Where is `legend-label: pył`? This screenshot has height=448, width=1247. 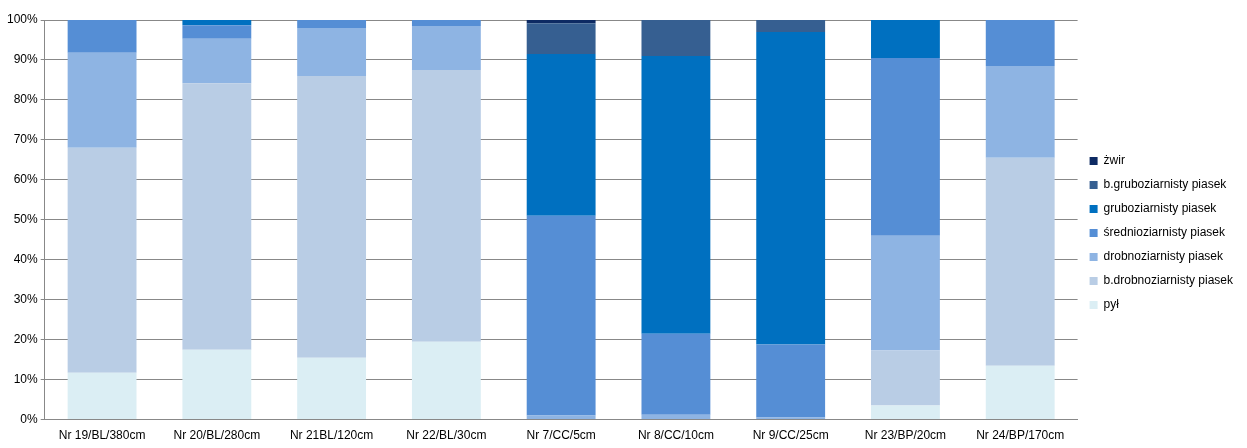
legend-label: pył is located at coordinates (1111, 304).